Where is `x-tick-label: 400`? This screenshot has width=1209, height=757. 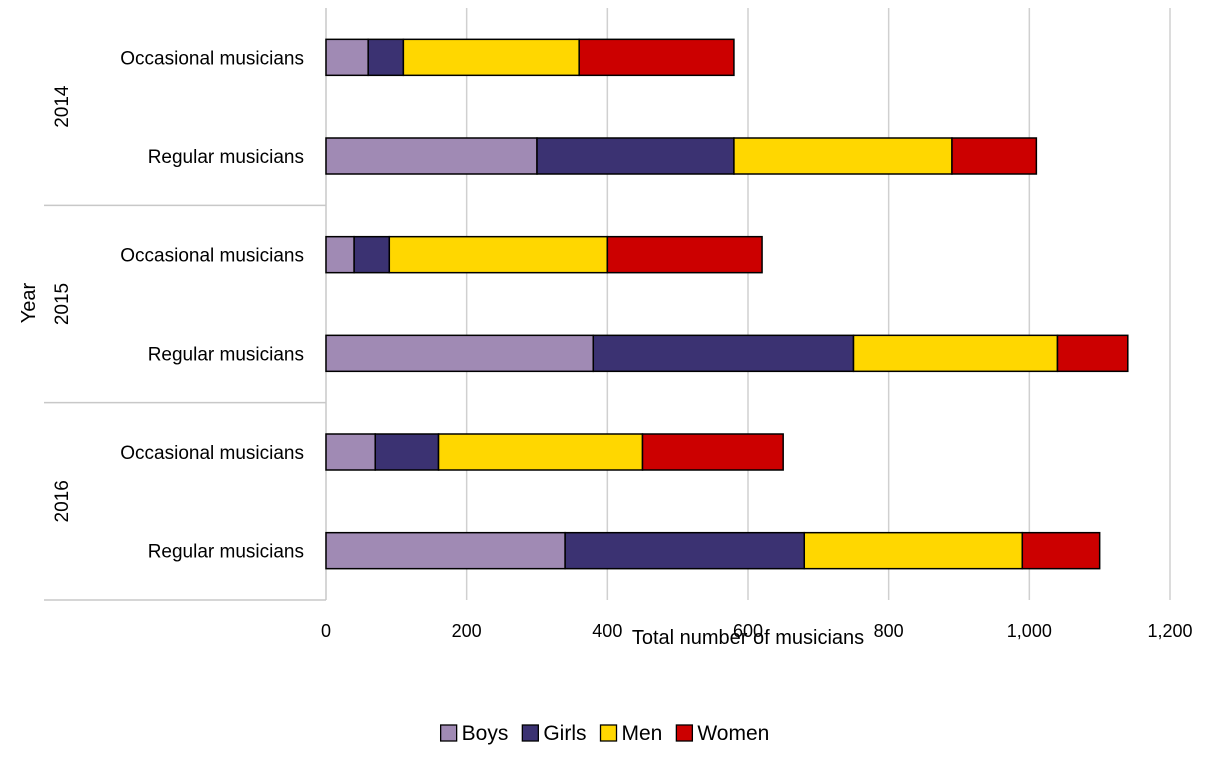
x-tick-label: 400 is located at coordinates (607, 631).